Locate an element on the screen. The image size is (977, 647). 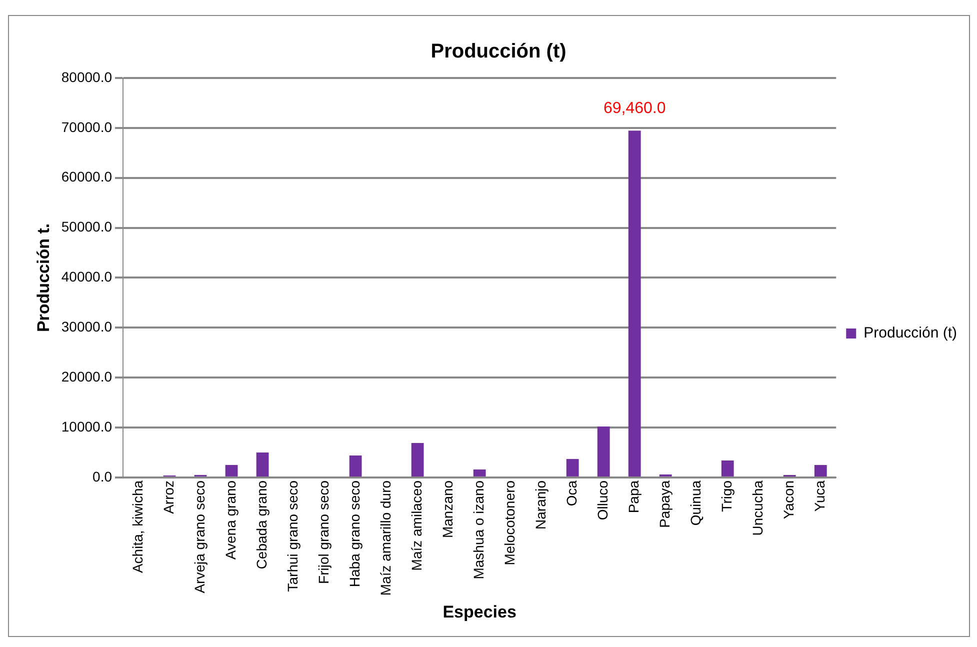
x-tick-label: Avena grano is located at coordinates (230, 520).